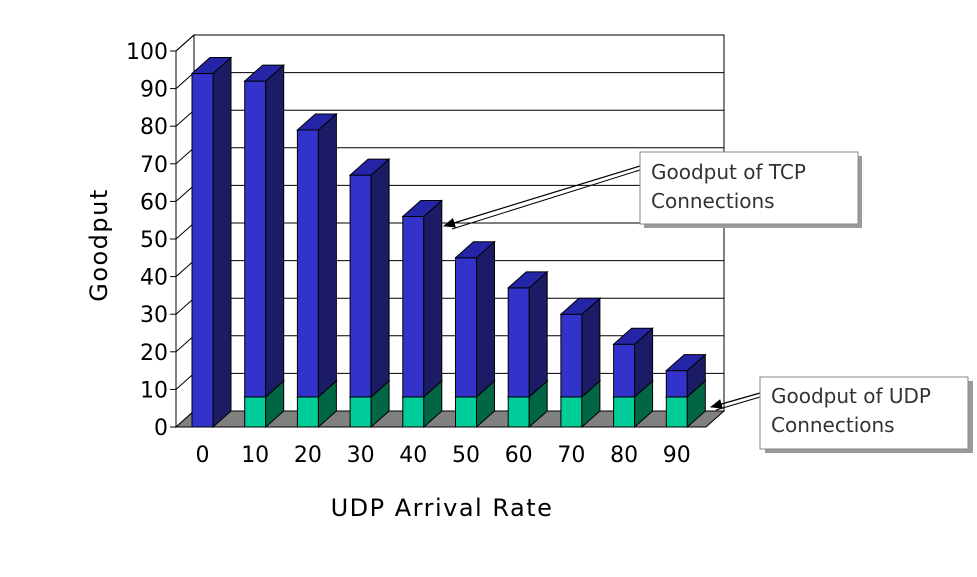  I want to click on y-tick-label: 10, so click(154, 390).